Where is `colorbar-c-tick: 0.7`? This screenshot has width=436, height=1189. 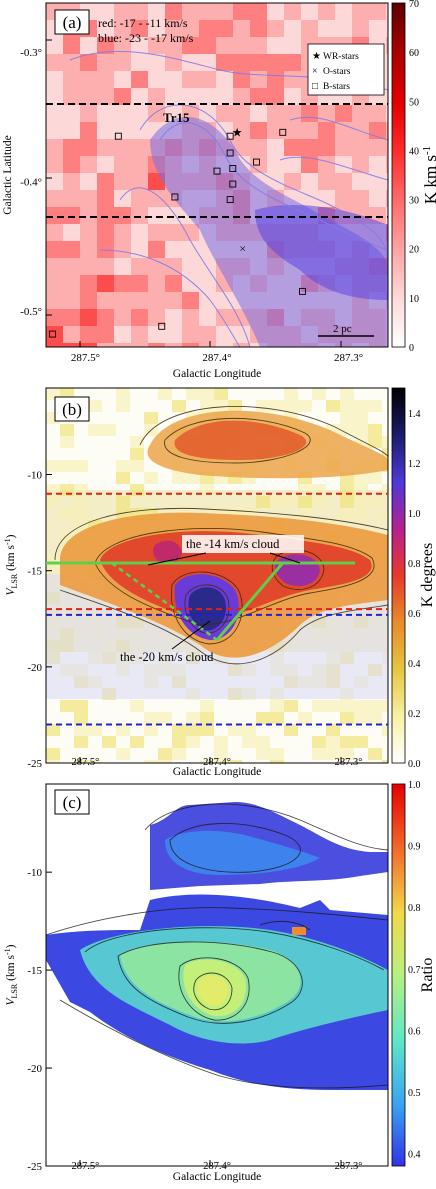 colorbar-c-tick: 0.7 is located at coordinates (414, 970).